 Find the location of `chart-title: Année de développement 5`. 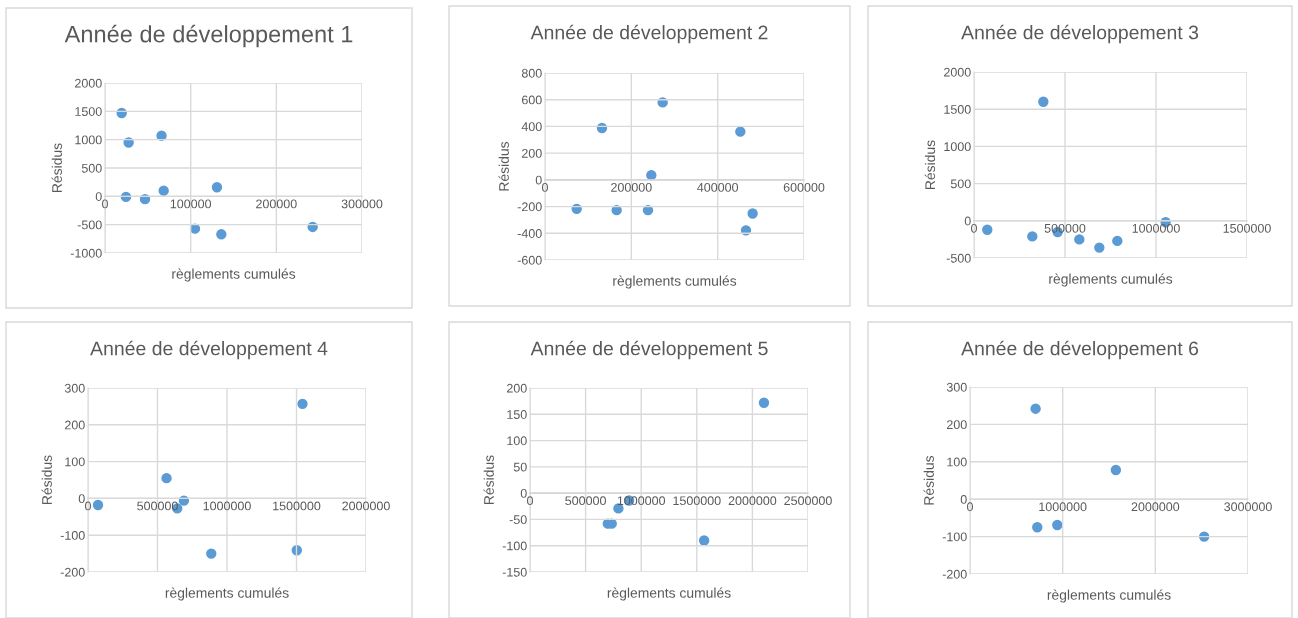

chart-title: Année de développement 5 is located at coordinates (649, 350).